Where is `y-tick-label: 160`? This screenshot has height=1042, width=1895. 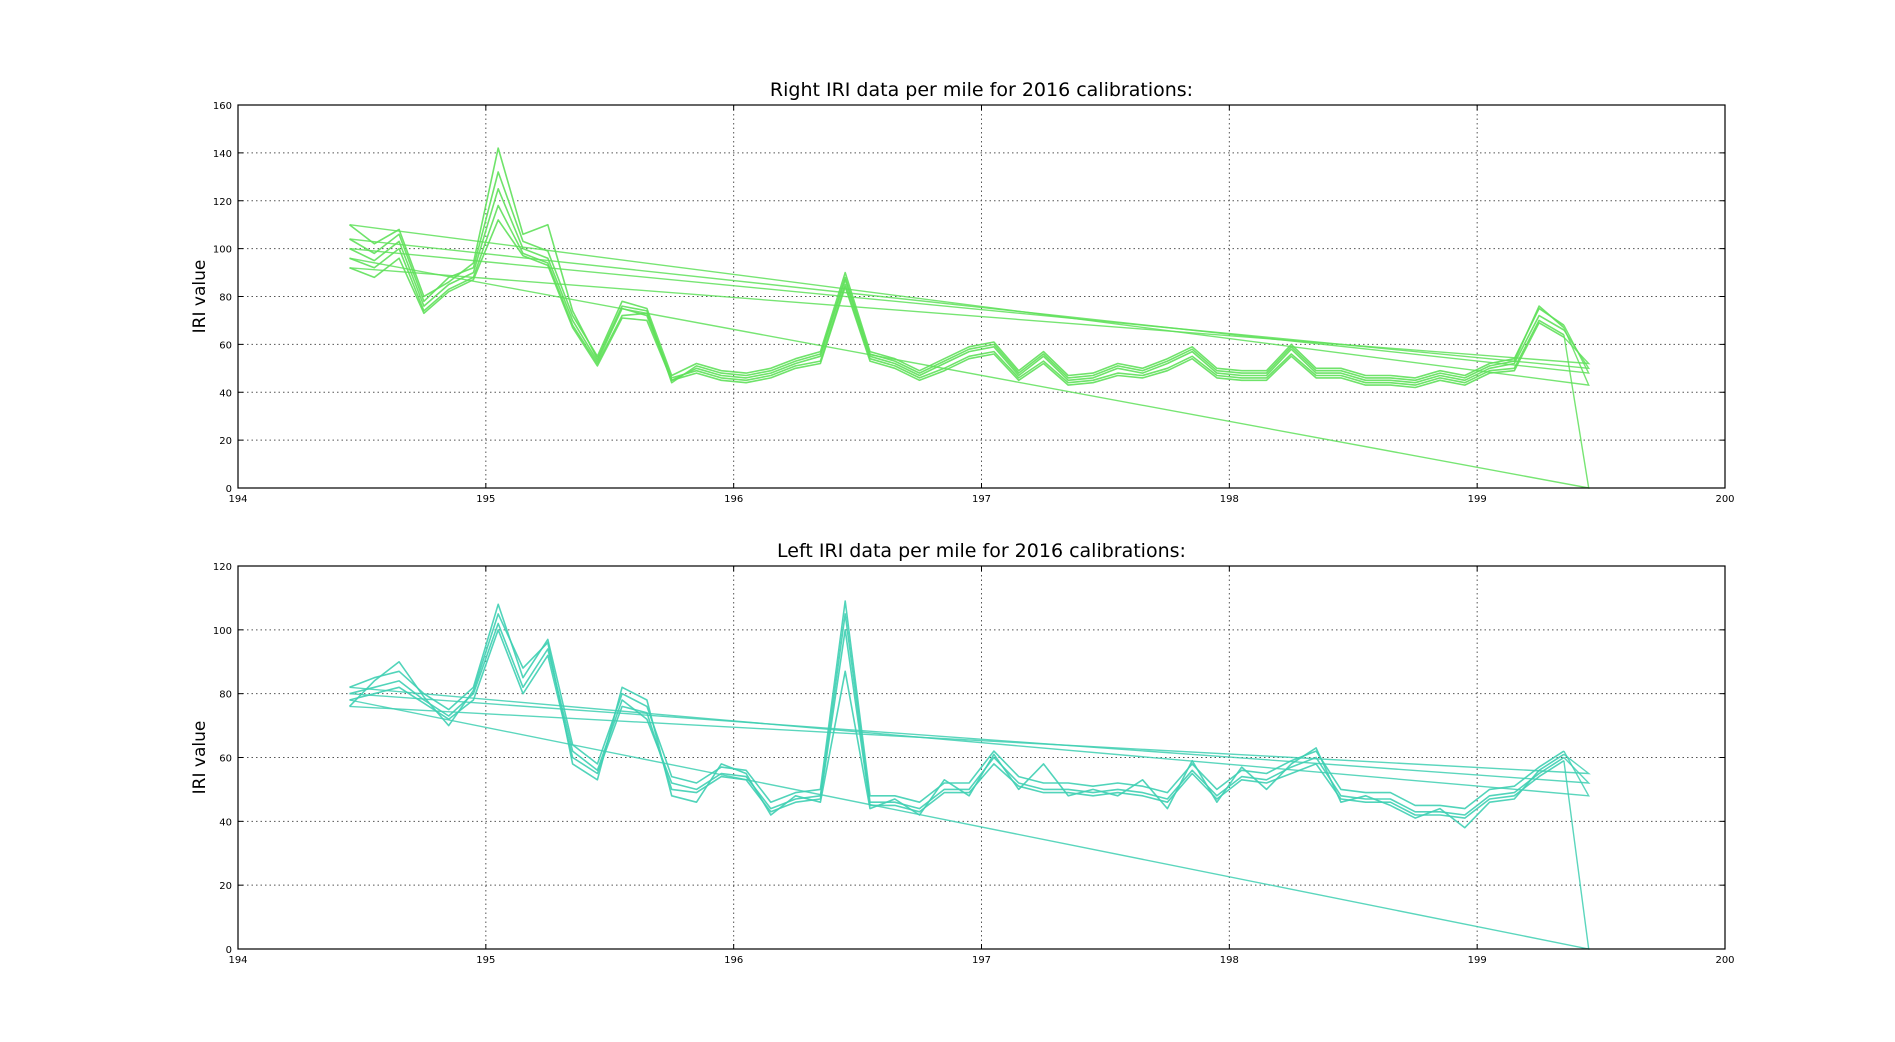 y-tick-label: 160 is located at coordinates (222, 106).